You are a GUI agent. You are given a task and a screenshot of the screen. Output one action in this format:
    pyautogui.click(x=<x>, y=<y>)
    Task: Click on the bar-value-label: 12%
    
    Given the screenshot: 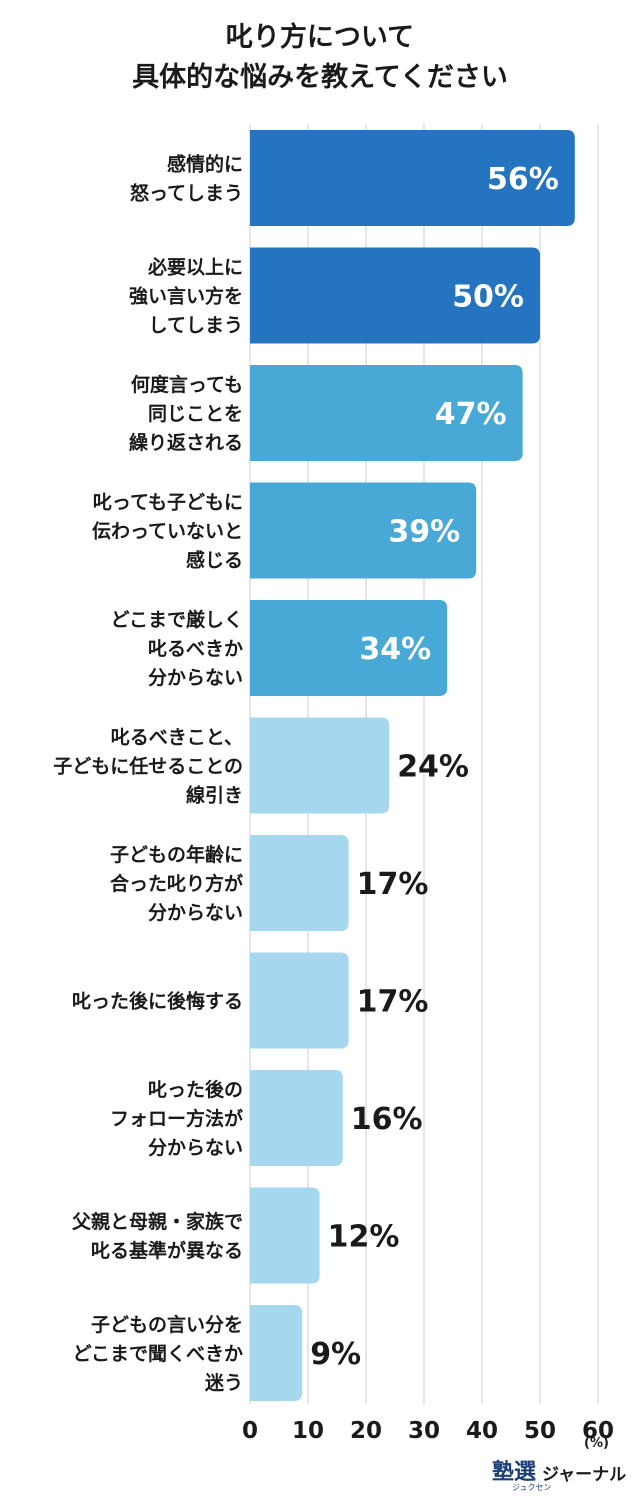 What is the action you would take?
    pyautogui.click(x=364, y=1237)
    